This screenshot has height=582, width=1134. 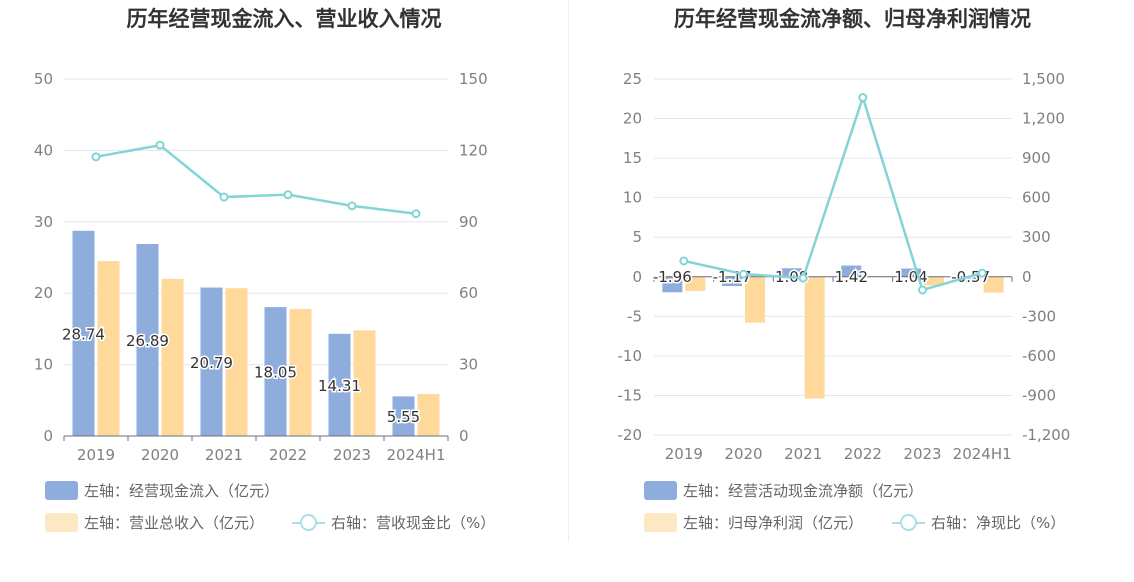 I want to click on y-left-tick-label: -20, so click(x=630, y=435).